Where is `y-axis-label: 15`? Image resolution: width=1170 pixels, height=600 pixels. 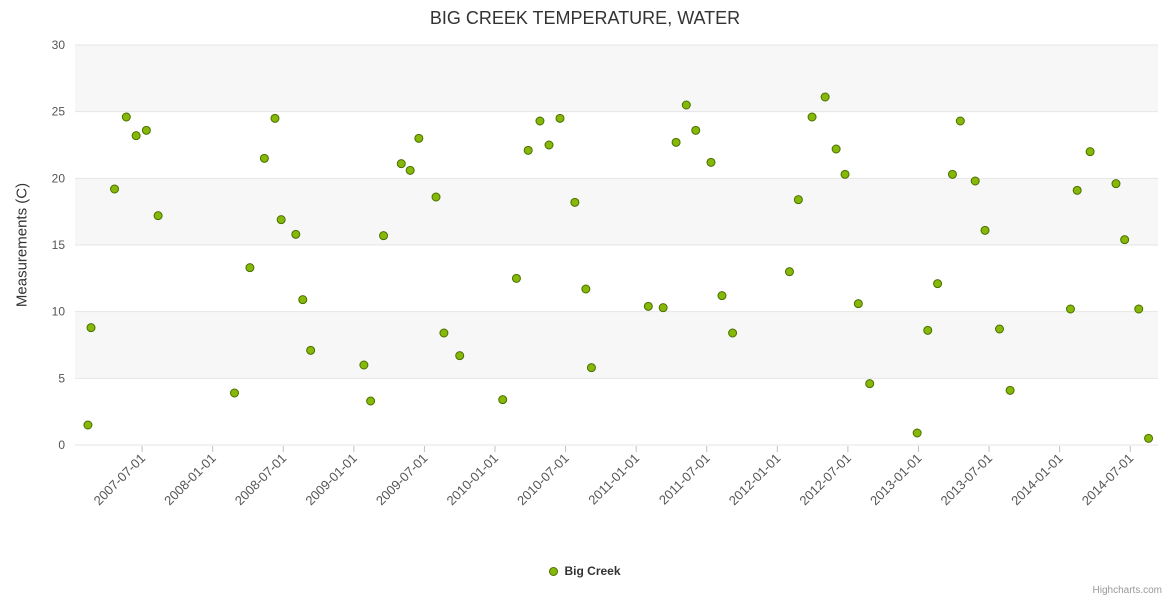 y-axis-label: 15 is located at coordinates (59, 245).